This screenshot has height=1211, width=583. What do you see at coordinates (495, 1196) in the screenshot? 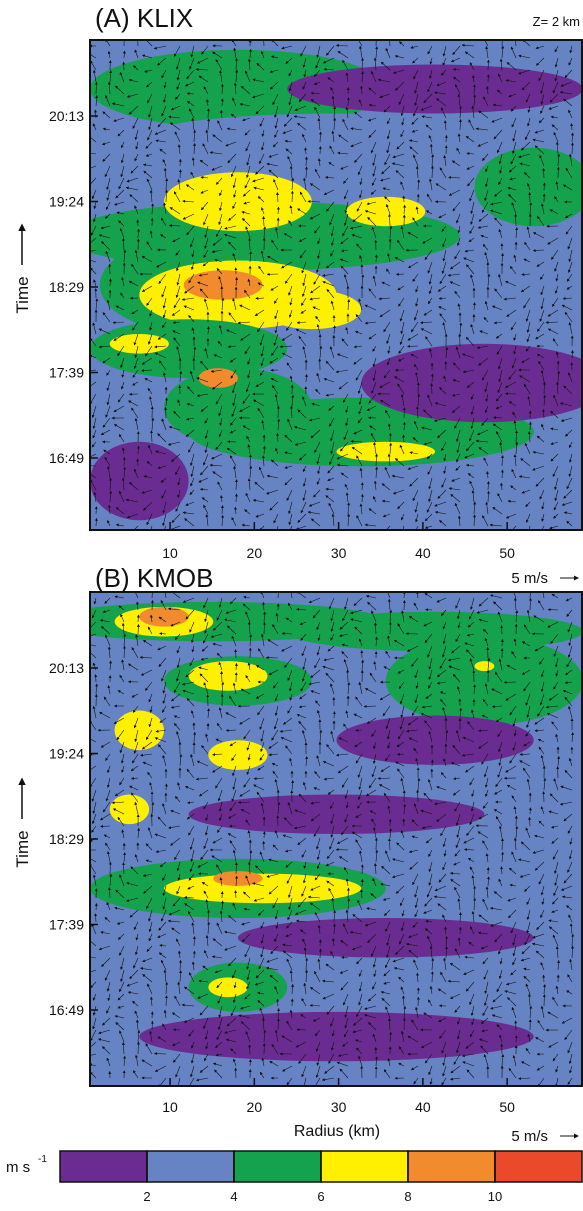
I see `colorbar-tick-label: 10` at bounding box center [495, 1196].